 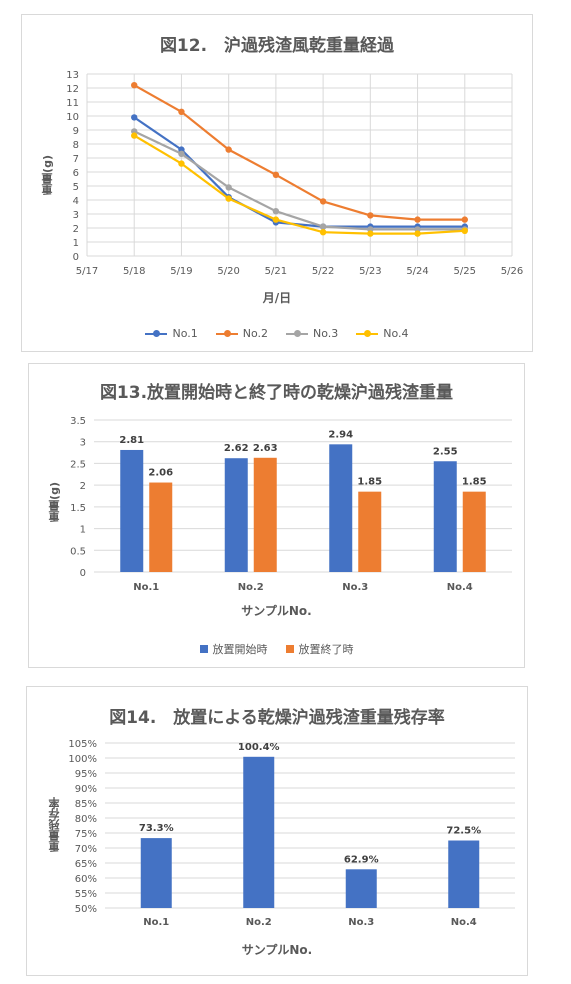 I want to click on x-tick-label: 5/25, so click(x=465, y=271).